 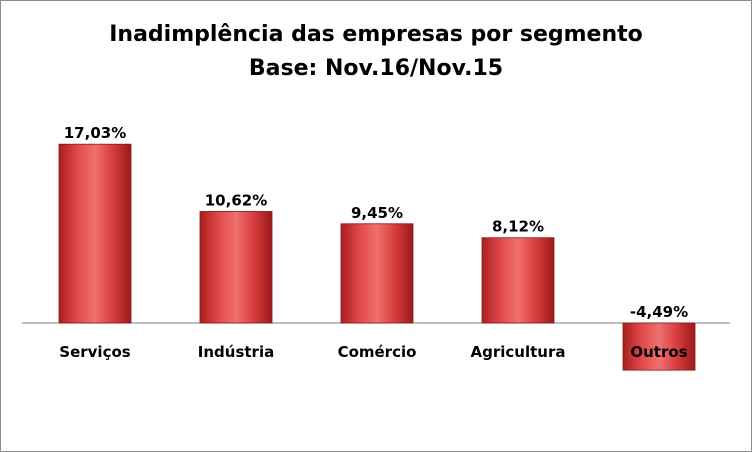 I want to click on data-label-1: 10,62%, so click(x=236, y=200).